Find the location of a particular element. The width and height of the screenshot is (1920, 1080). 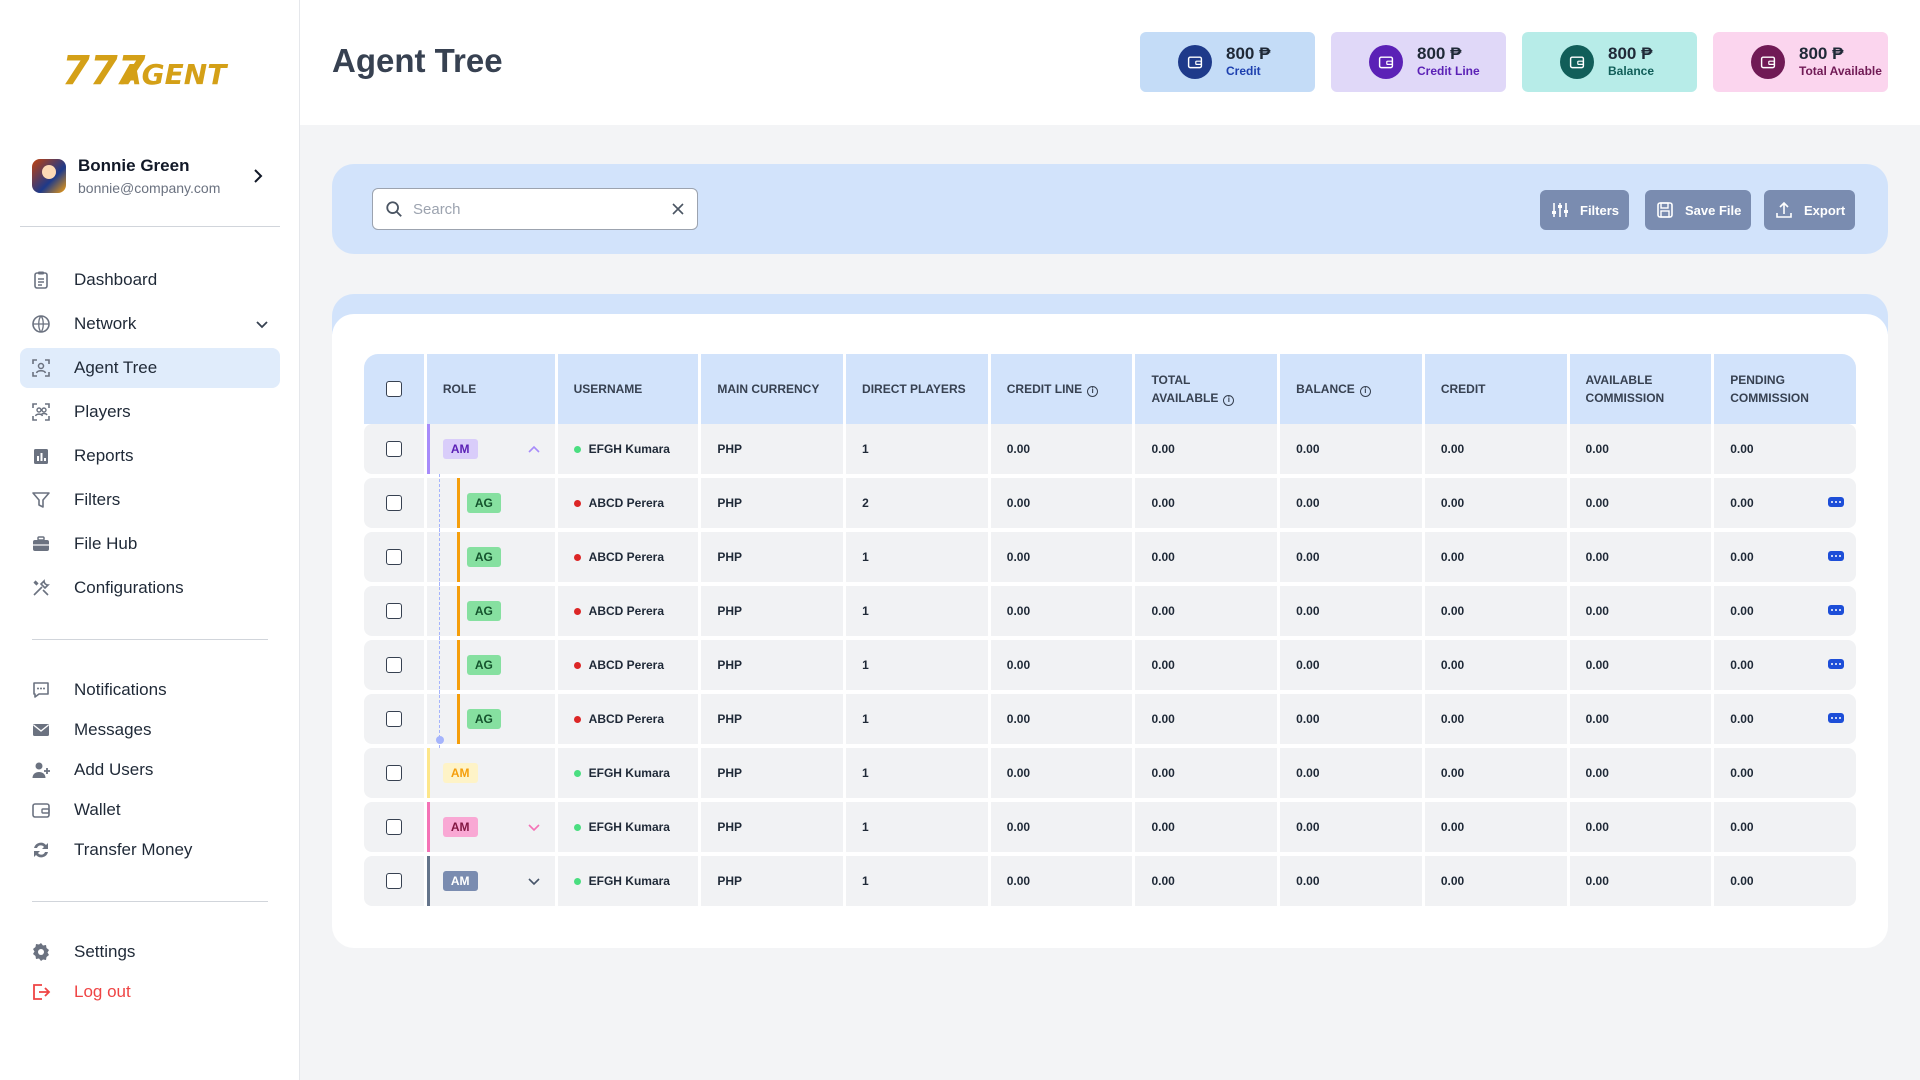

column-header: CREDIT is located at coordinates (1495, 389).